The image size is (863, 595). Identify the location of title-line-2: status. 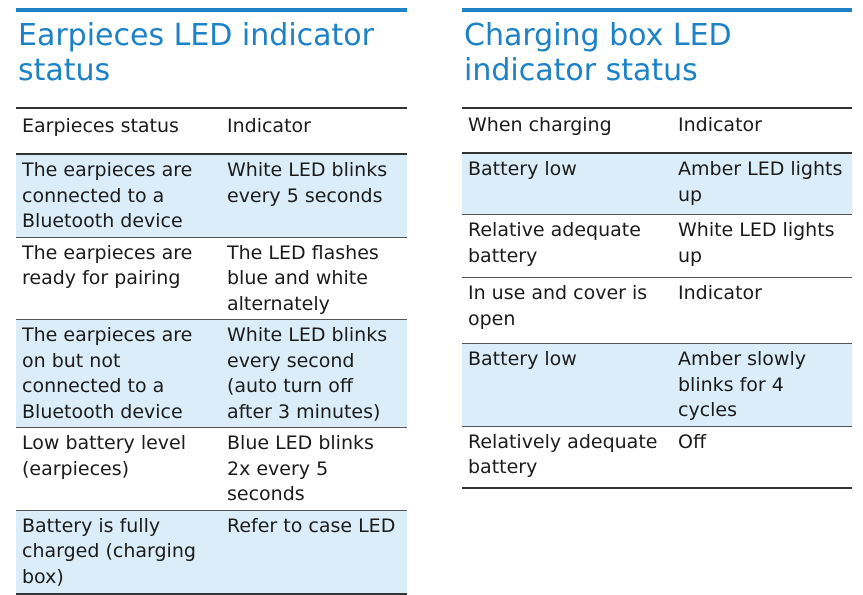
(64, 70).